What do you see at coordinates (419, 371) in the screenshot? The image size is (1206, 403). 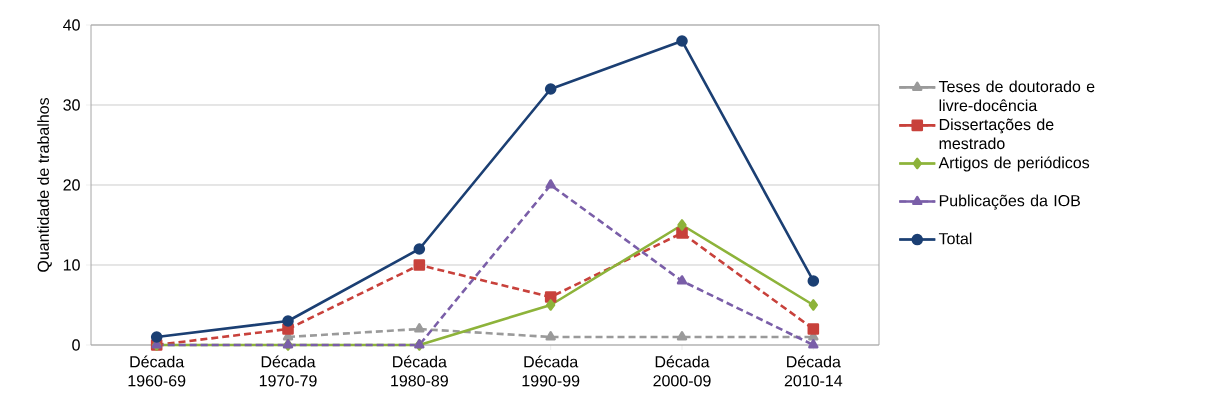 I see `x-tick-label: Década 1980-89` at bounding box center [419, 371].